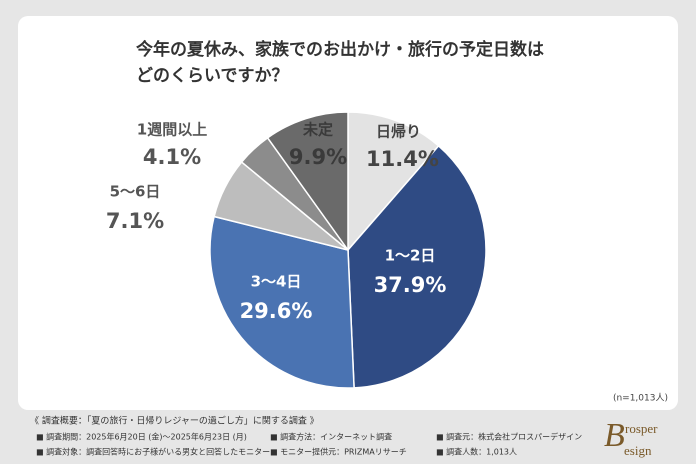  I want to click on footer-item: ■ 調査人数：1,013人, so click(476, 452).